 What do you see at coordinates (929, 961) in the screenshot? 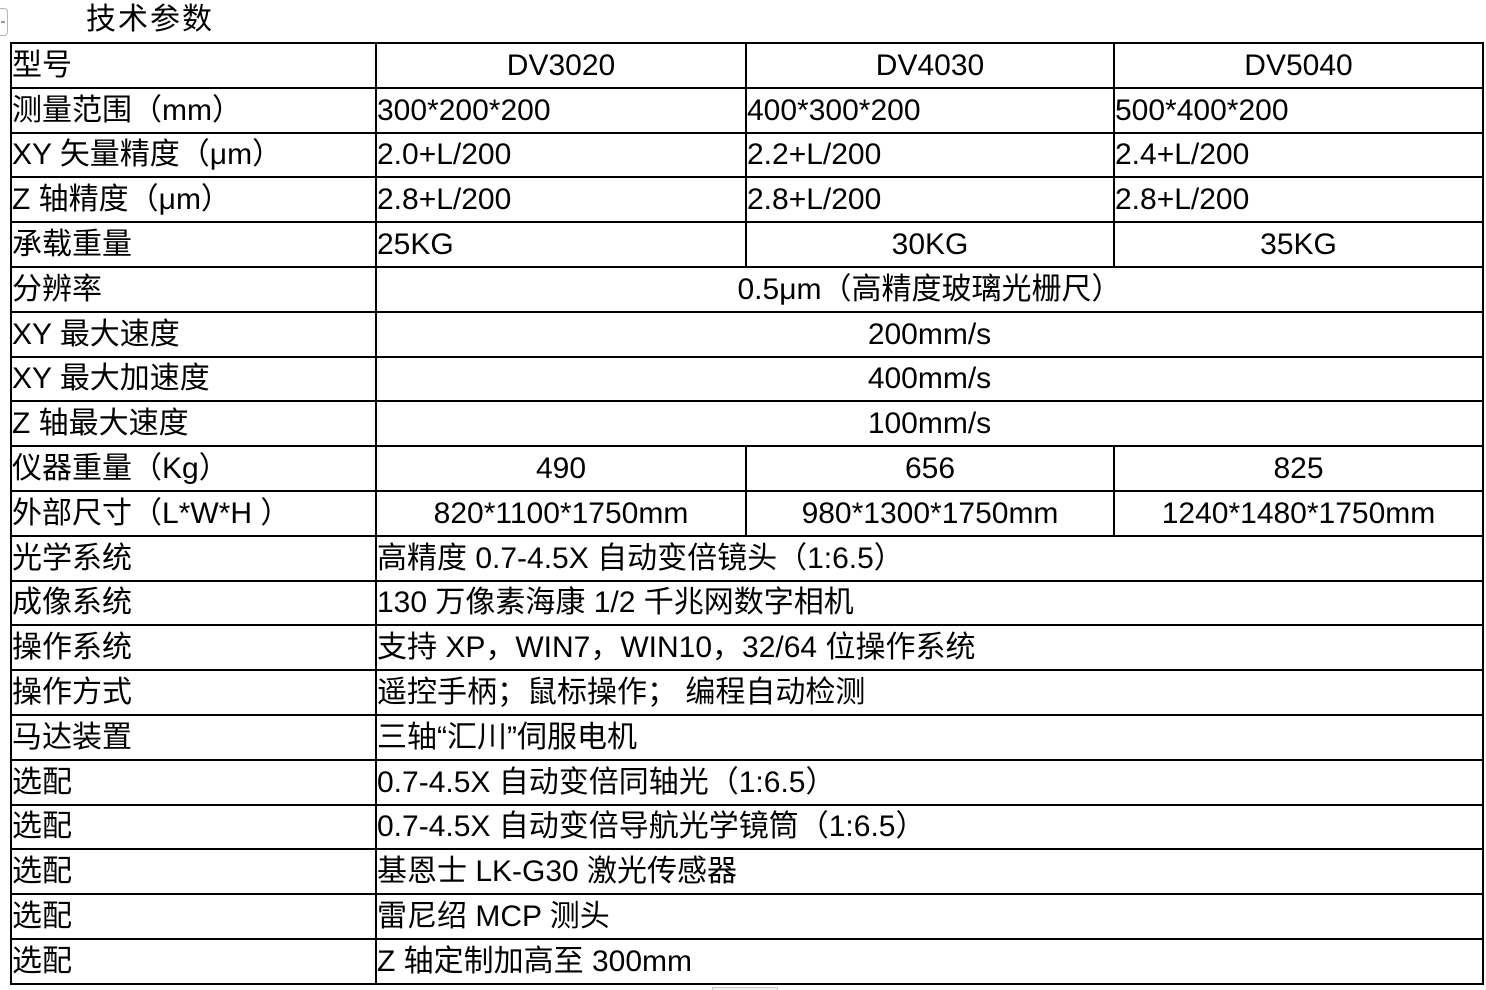
I see `cell-merged-value: Z 轴定制加高至 300mm` at bounding box center [929, 961].